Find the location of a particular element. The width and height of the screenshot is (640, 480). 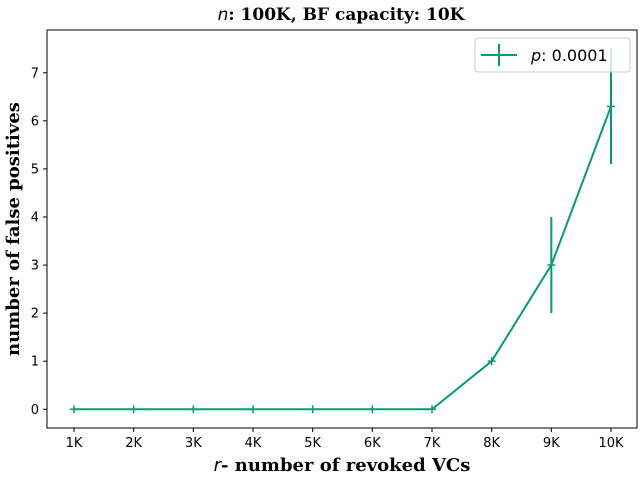

x-axis: 1K 2K 3K 4K 5K 6K 7K 8K 9K 10K is located at coordinates (345, 439).